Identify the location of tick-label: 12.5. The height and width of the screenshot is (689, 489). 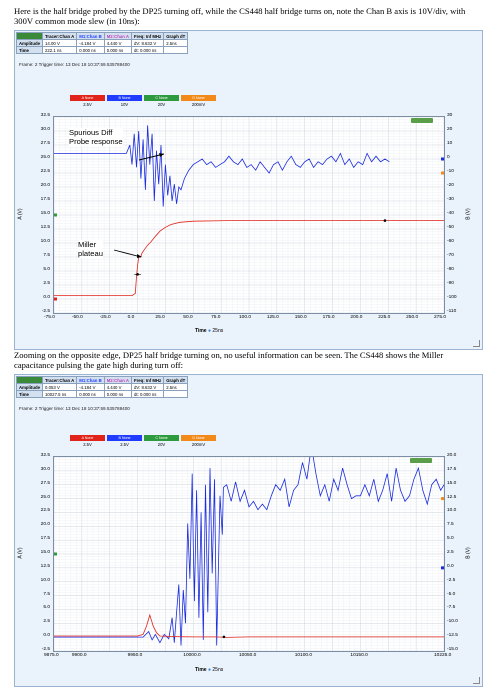
(45, 227).